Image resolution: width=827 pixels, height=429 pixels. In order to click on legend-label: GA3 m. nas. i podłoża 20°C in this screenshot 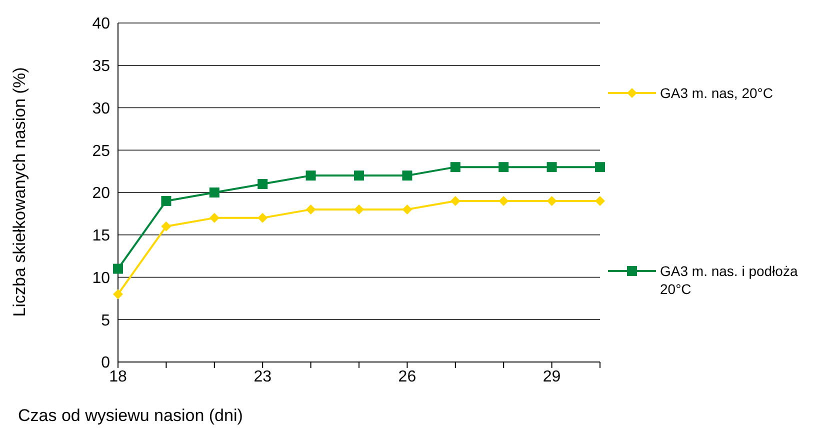, I will do `click(729, 280)`.